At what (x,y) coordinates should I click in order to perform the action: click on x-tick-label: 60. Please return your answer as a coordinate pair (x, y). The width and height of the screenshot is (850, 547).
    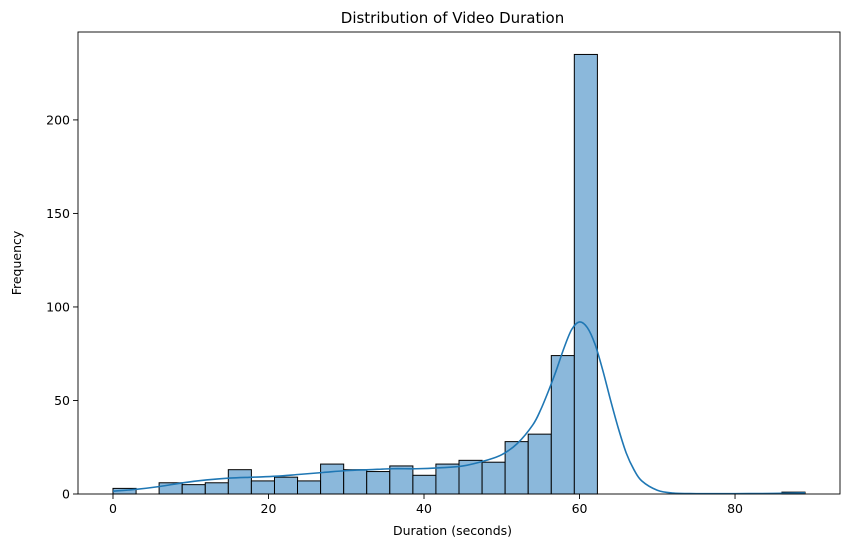
    Looking at the image, I should click on (580, 508).